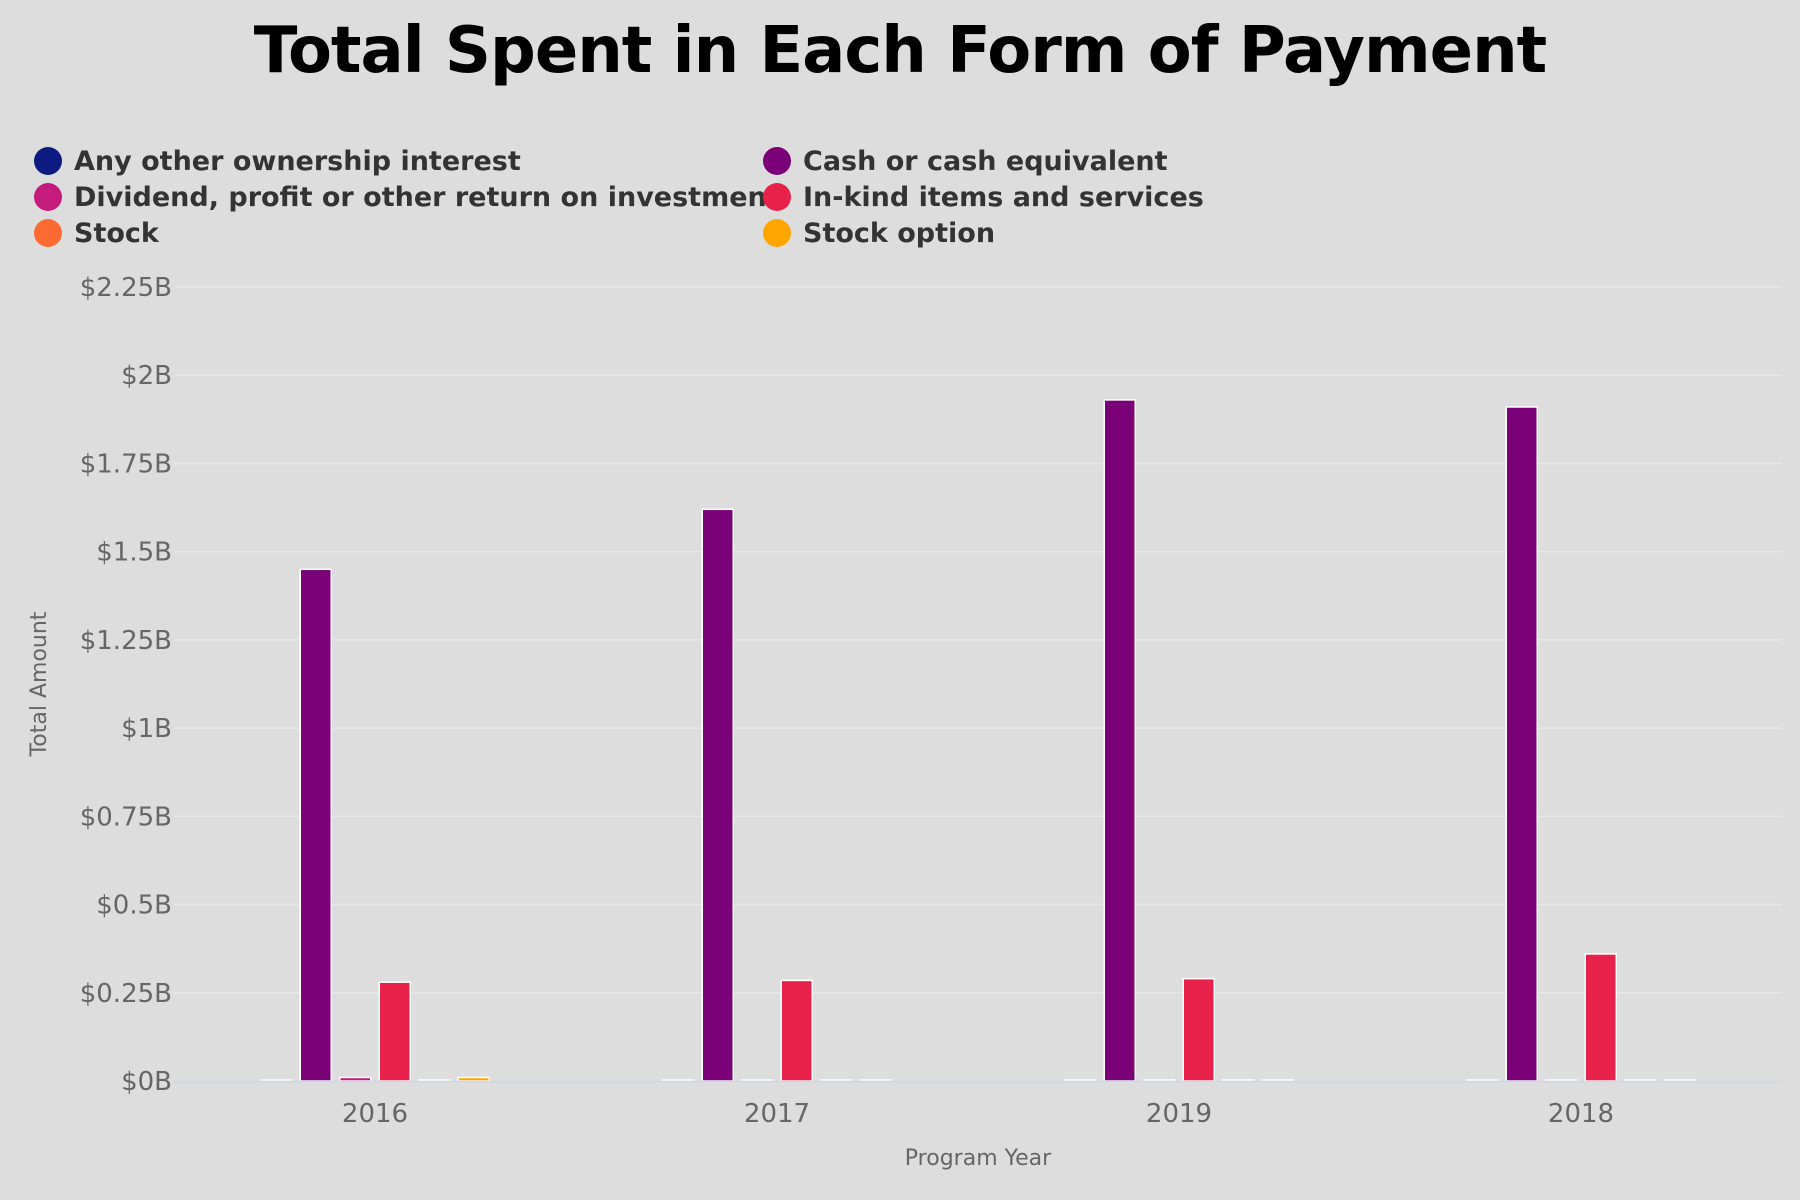 This screenshot has width=1800, height=1200. What do you see at coordinates (1179, 1114) in the screenshot?
I see `x-tick-label: 2019` at bounding box center [1179, 1114].